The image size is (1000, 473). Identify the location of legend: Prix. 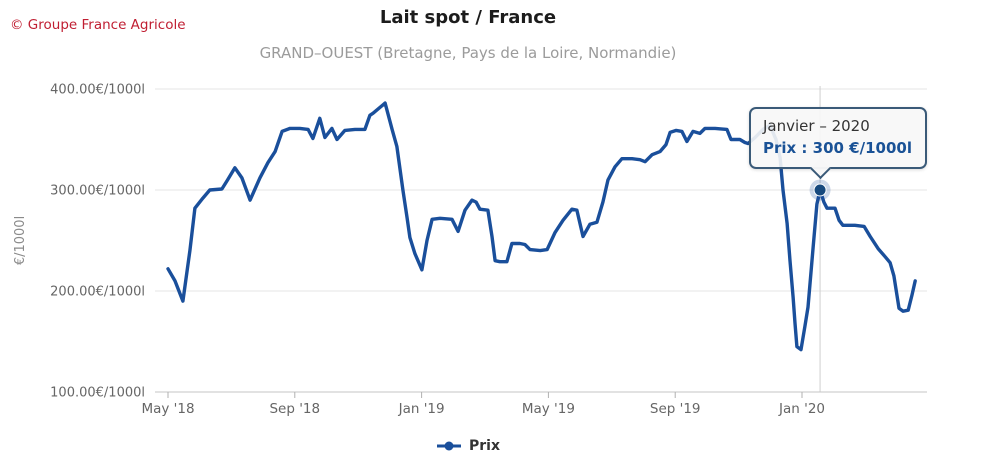
(468, 446).